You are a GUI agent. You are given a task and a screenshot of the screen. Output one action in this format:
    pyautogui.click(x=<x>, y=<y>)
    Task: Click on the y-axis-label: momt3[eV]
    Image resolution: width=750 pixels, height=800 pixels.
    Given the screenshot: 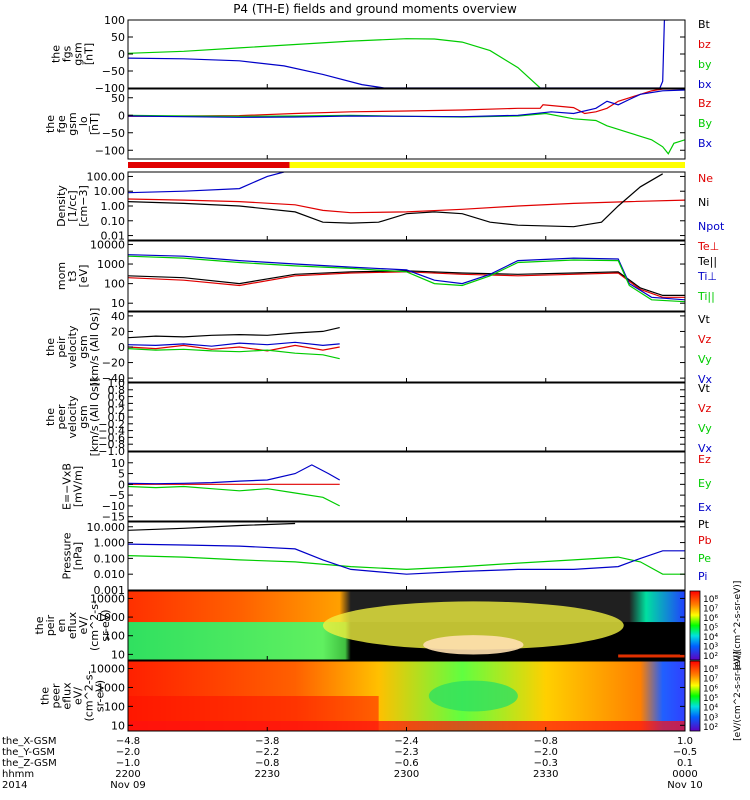 What is the action you would take?
    pyautogui.click(x=72, y=276)
    